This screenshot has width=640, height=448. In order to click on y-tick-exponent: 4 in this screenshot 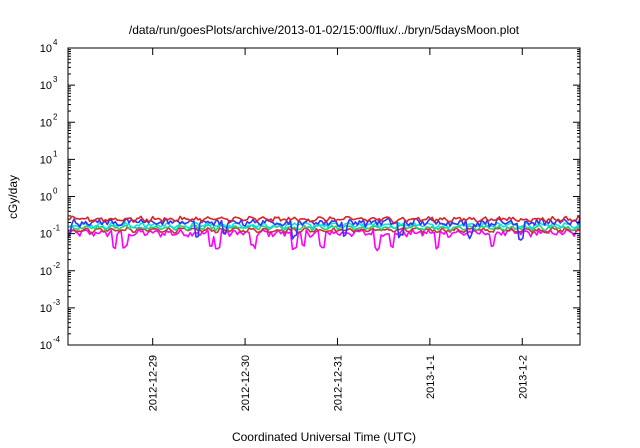, I will do `click(55, 42)`.